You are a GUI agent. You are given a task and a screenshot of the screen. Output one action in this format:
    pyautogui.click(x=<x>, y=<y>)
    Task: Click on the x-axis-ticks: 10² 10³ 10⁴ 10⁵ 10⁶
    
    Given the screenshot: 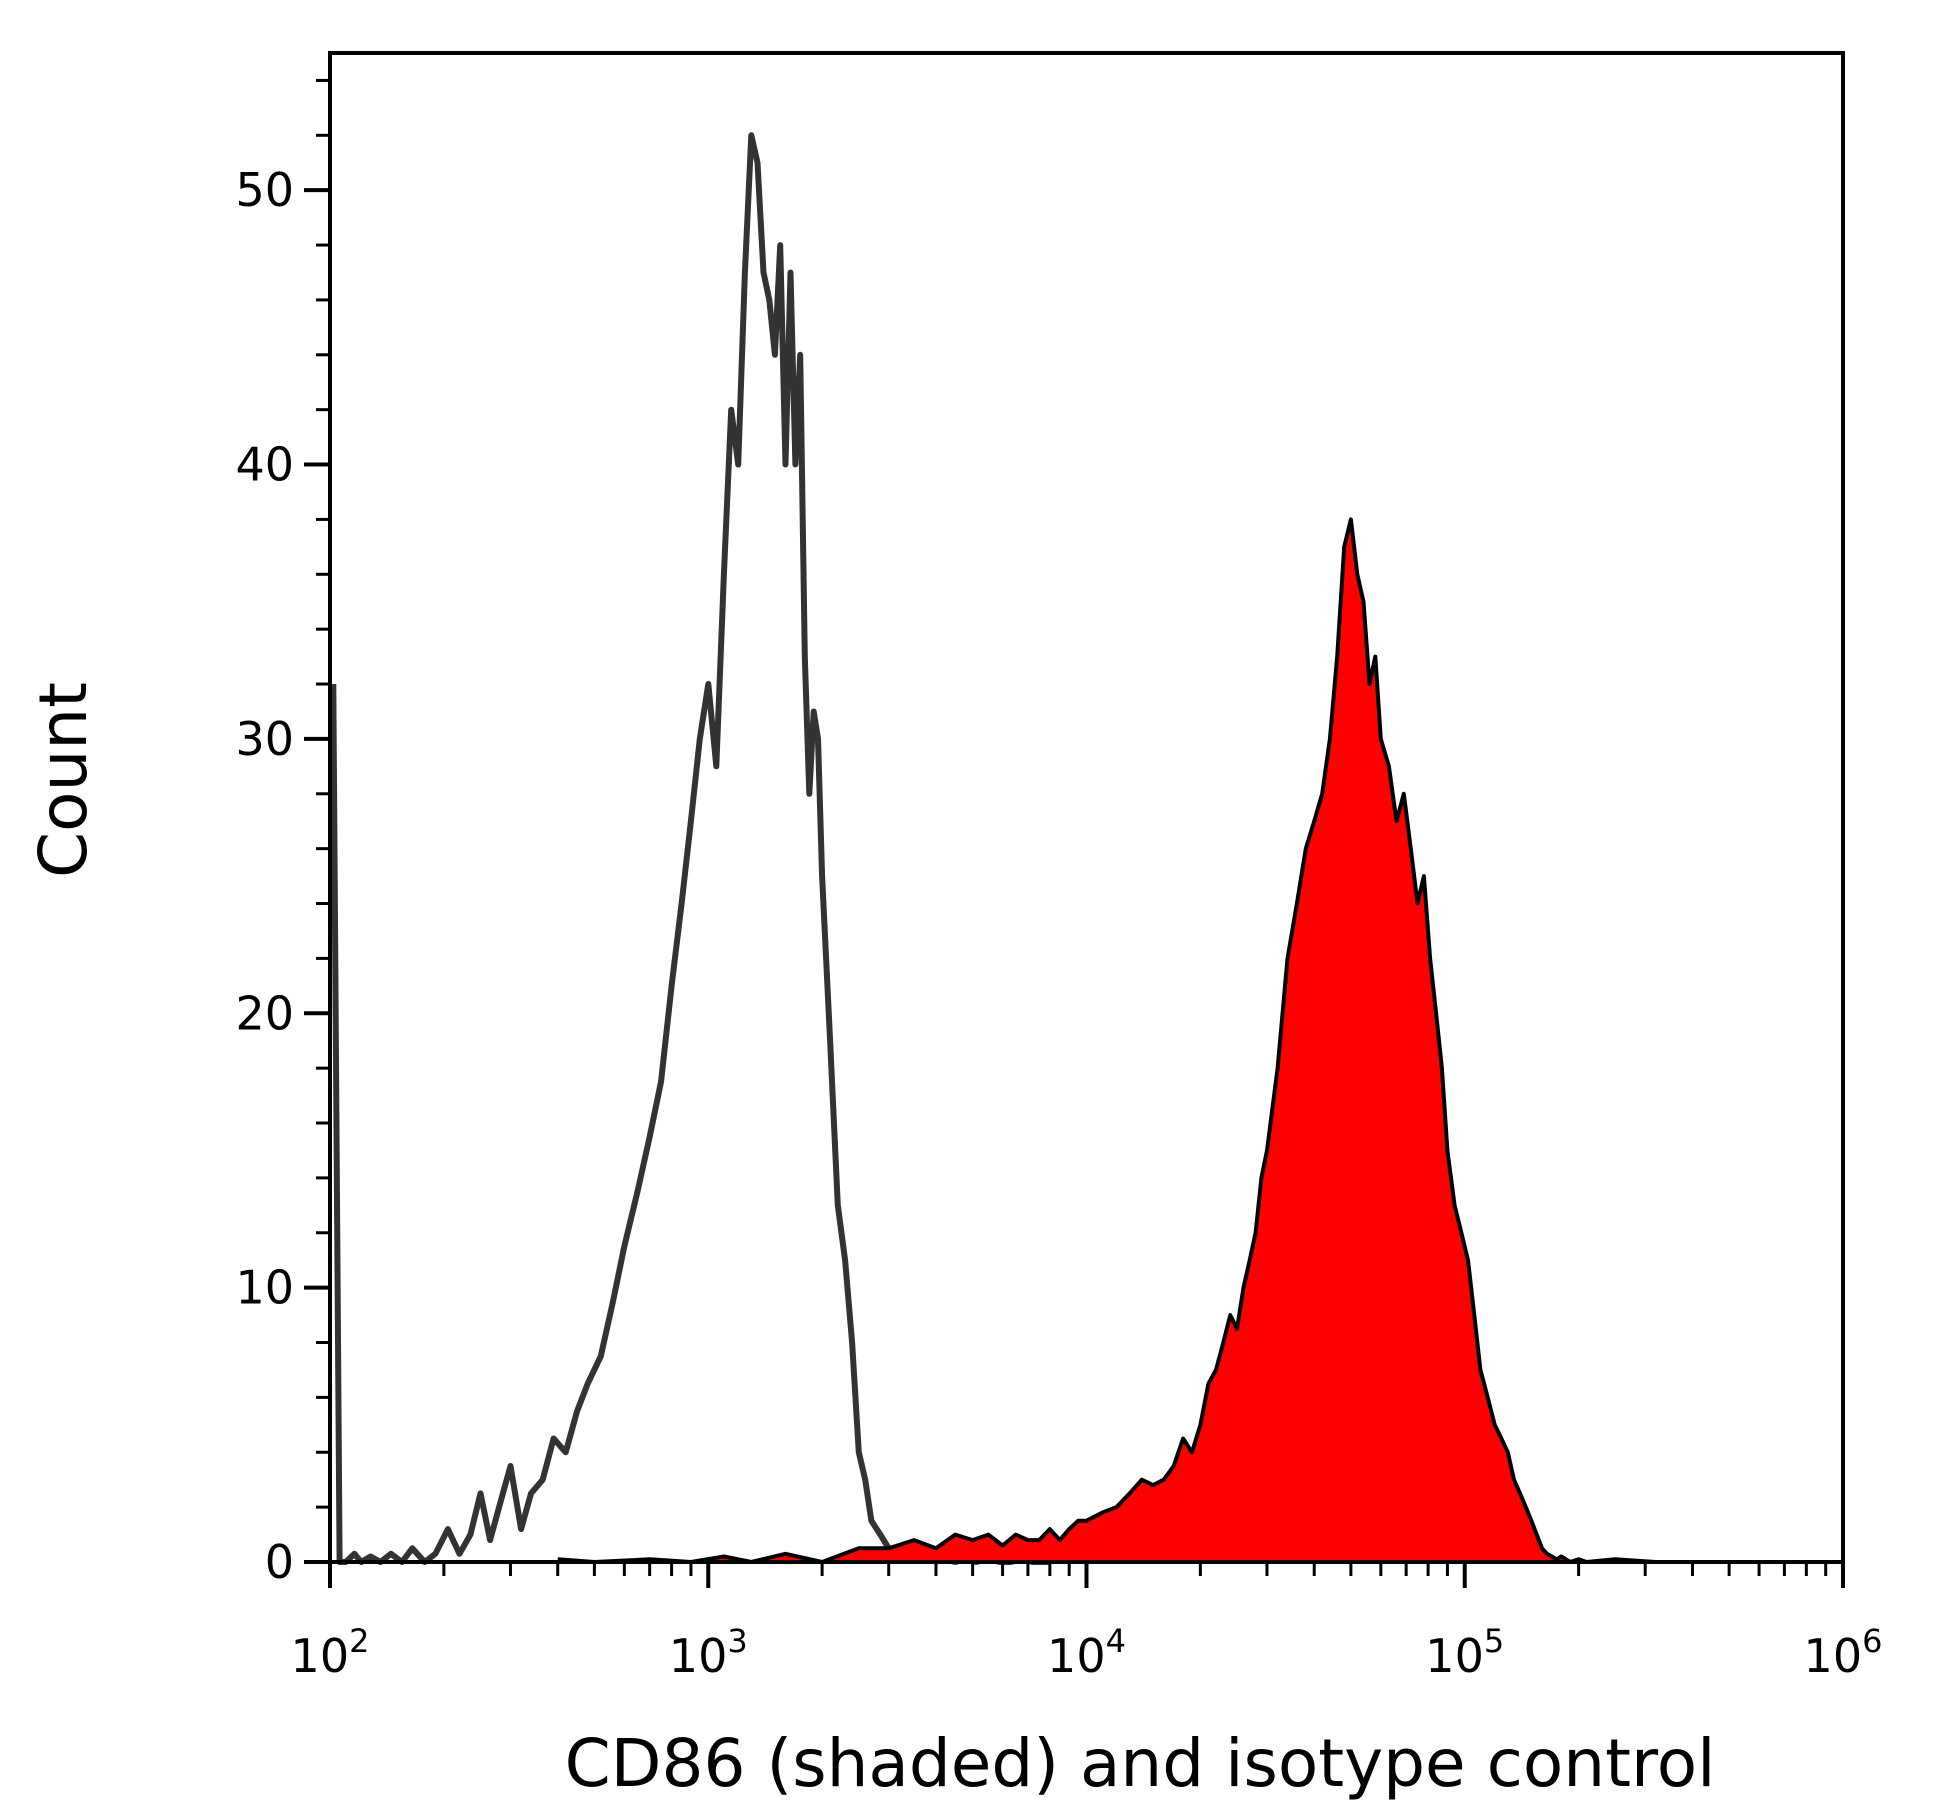 What is the action you would take?
    pyautogui.click(x=1087, y=1622)
    